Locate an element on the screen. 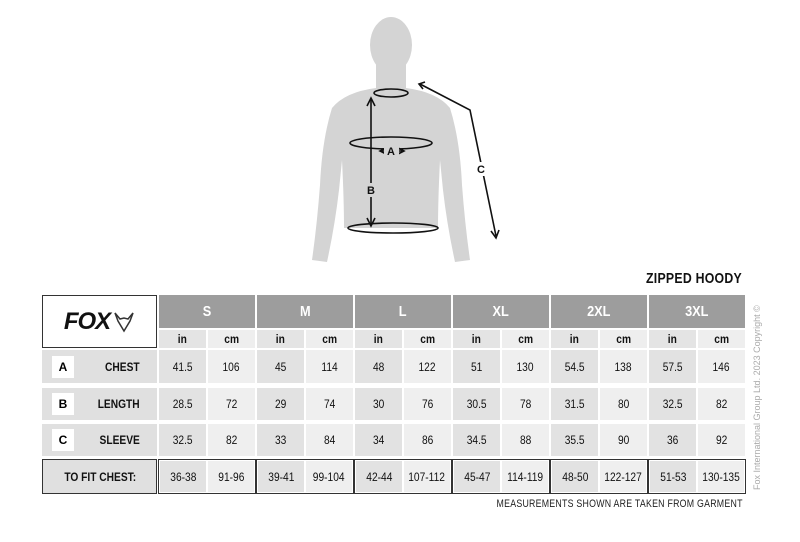  row-label-text: LENGTH is located at coordinates (118, 404).